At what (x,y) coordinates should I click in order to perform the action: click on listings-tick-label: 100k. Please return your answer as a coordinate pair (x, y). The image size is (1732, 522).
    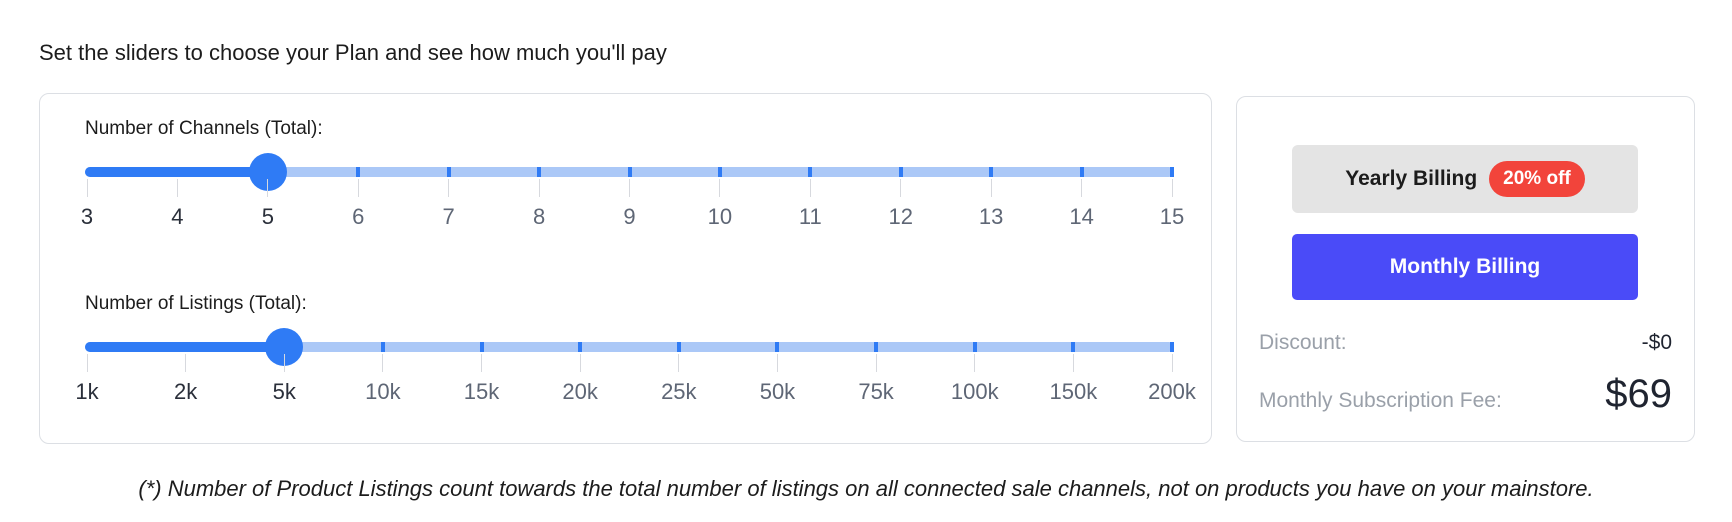
    Looking at the image, I should click on (974, 391).